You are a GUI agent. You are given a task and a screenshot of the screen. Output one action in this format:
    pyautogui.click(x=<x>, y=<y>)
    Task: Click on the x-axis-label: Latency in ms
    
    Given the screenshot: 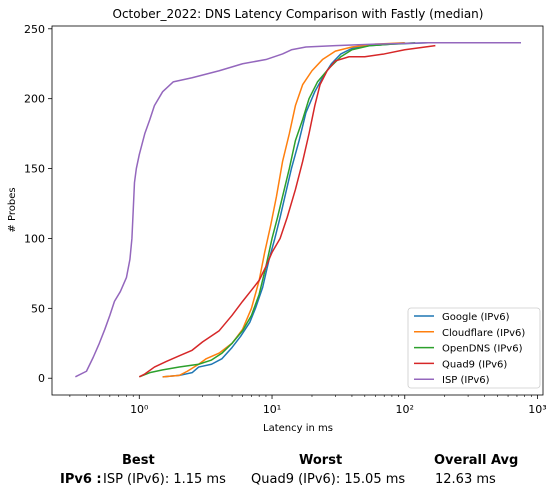 What is the action you would take?
    pyautogui.click(x=298, y=428)
    